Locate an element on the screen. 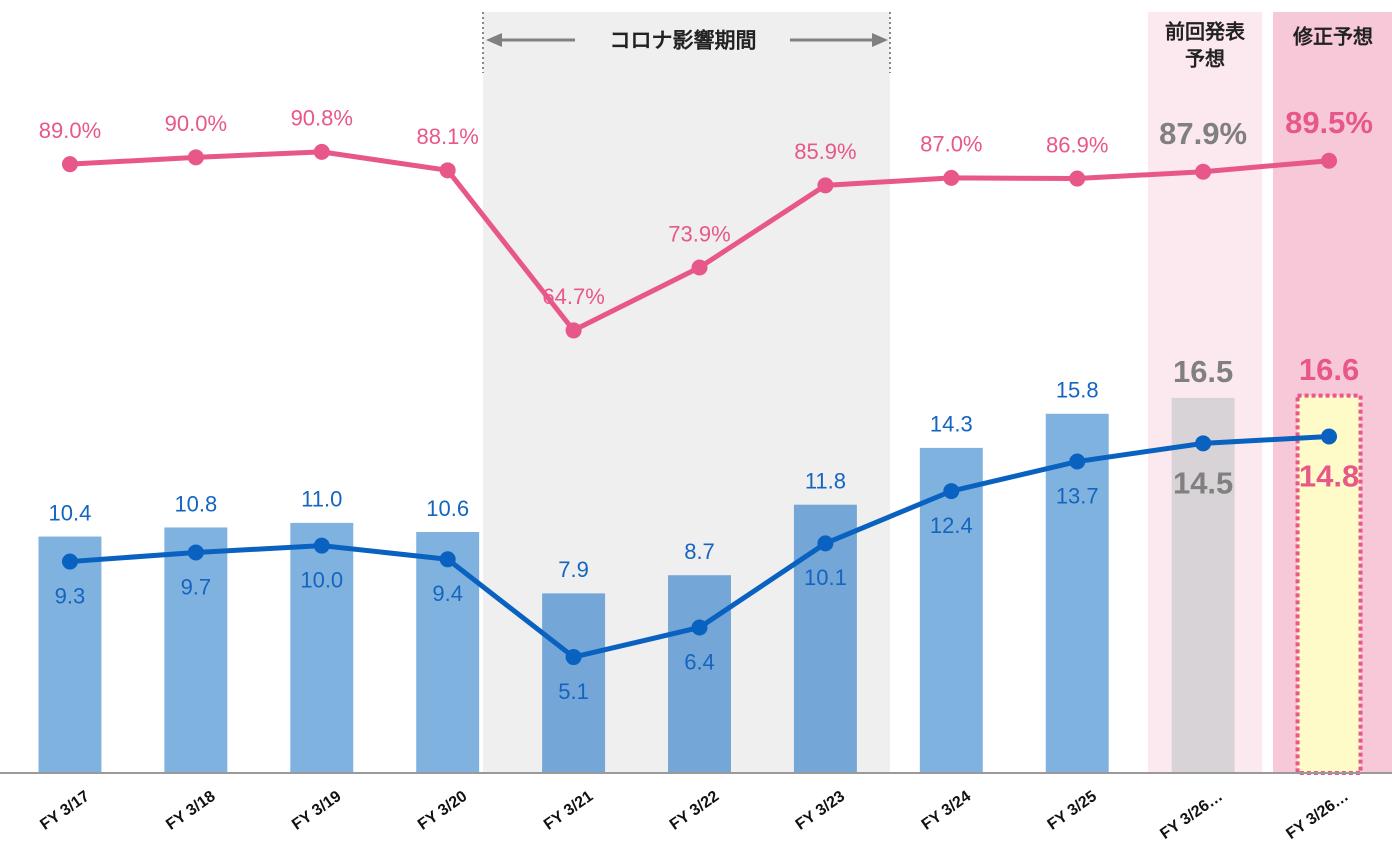 The image size is (1392, 854). data-label: 10.0 is located at coordinates (321, 579).